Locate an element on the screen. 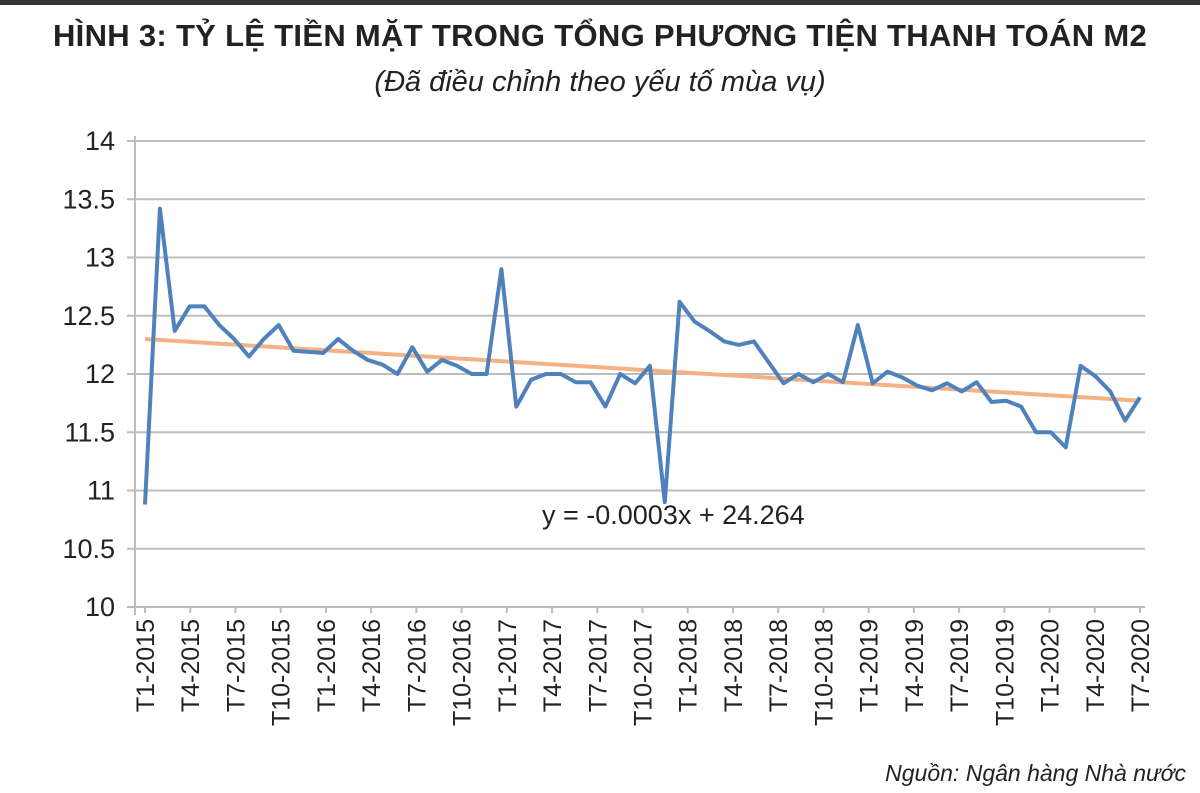  x-tick-label: T7-2019 is located at coordinates (960, 665).